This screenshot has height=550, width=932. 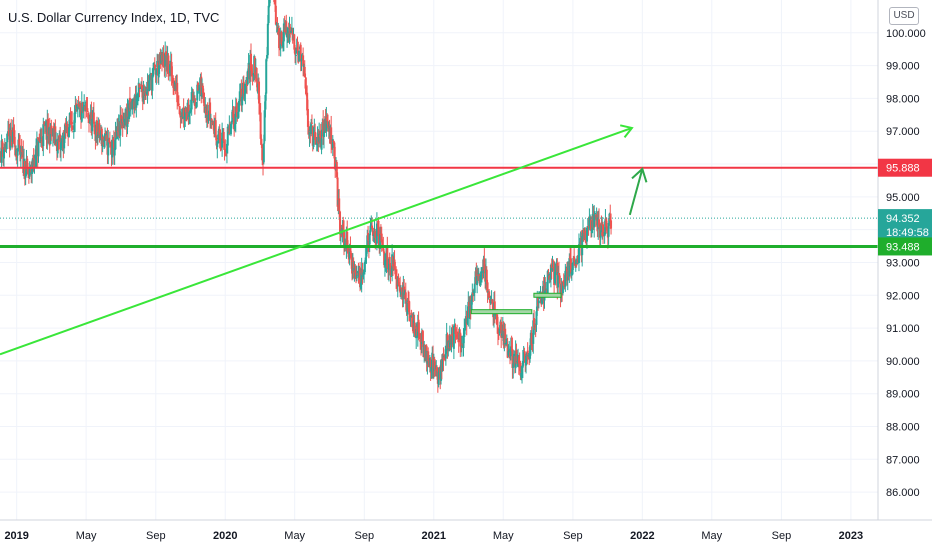 I want to click on resistance-price-label: 95.888, so click(x=903, y=169).